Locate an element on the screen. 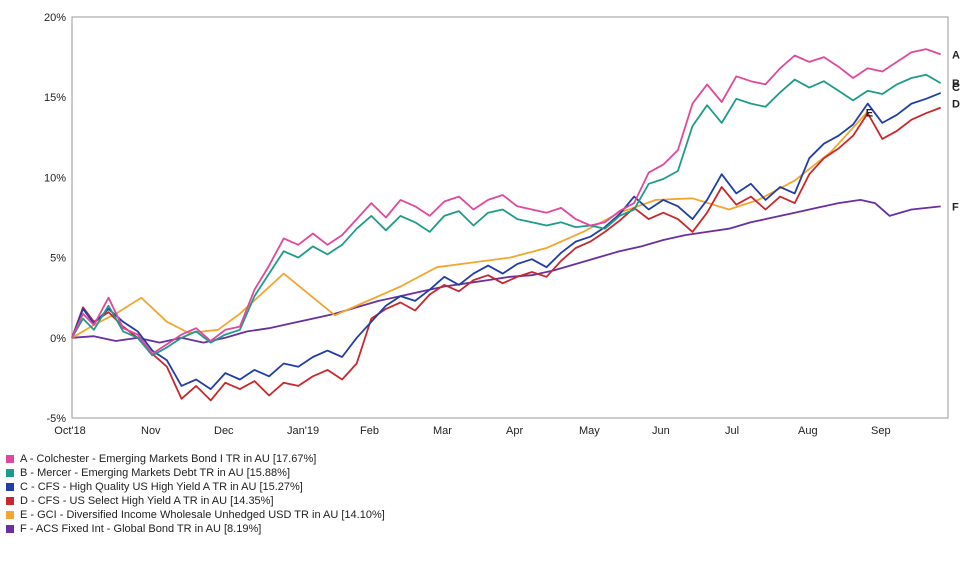 The image size is (971, 562). series-end-label-c: C is located at coordinates (956, 88).